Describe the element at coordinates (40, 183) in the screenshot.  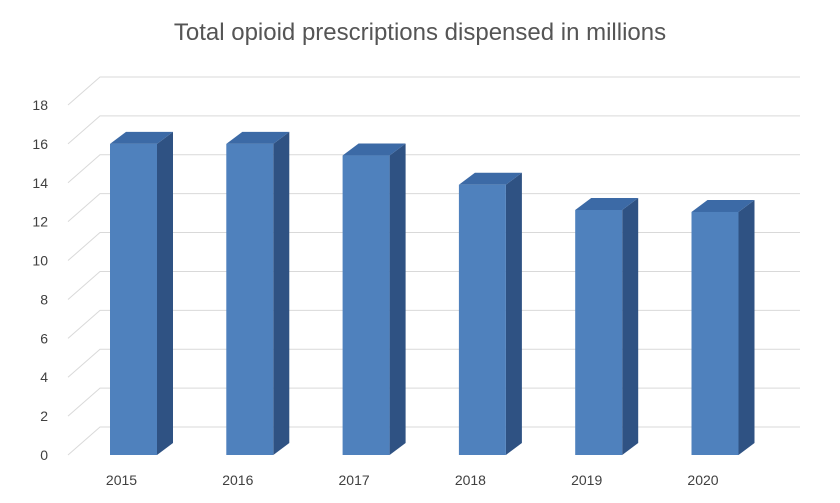
I see `y-tick-label-14: 14` at that location.